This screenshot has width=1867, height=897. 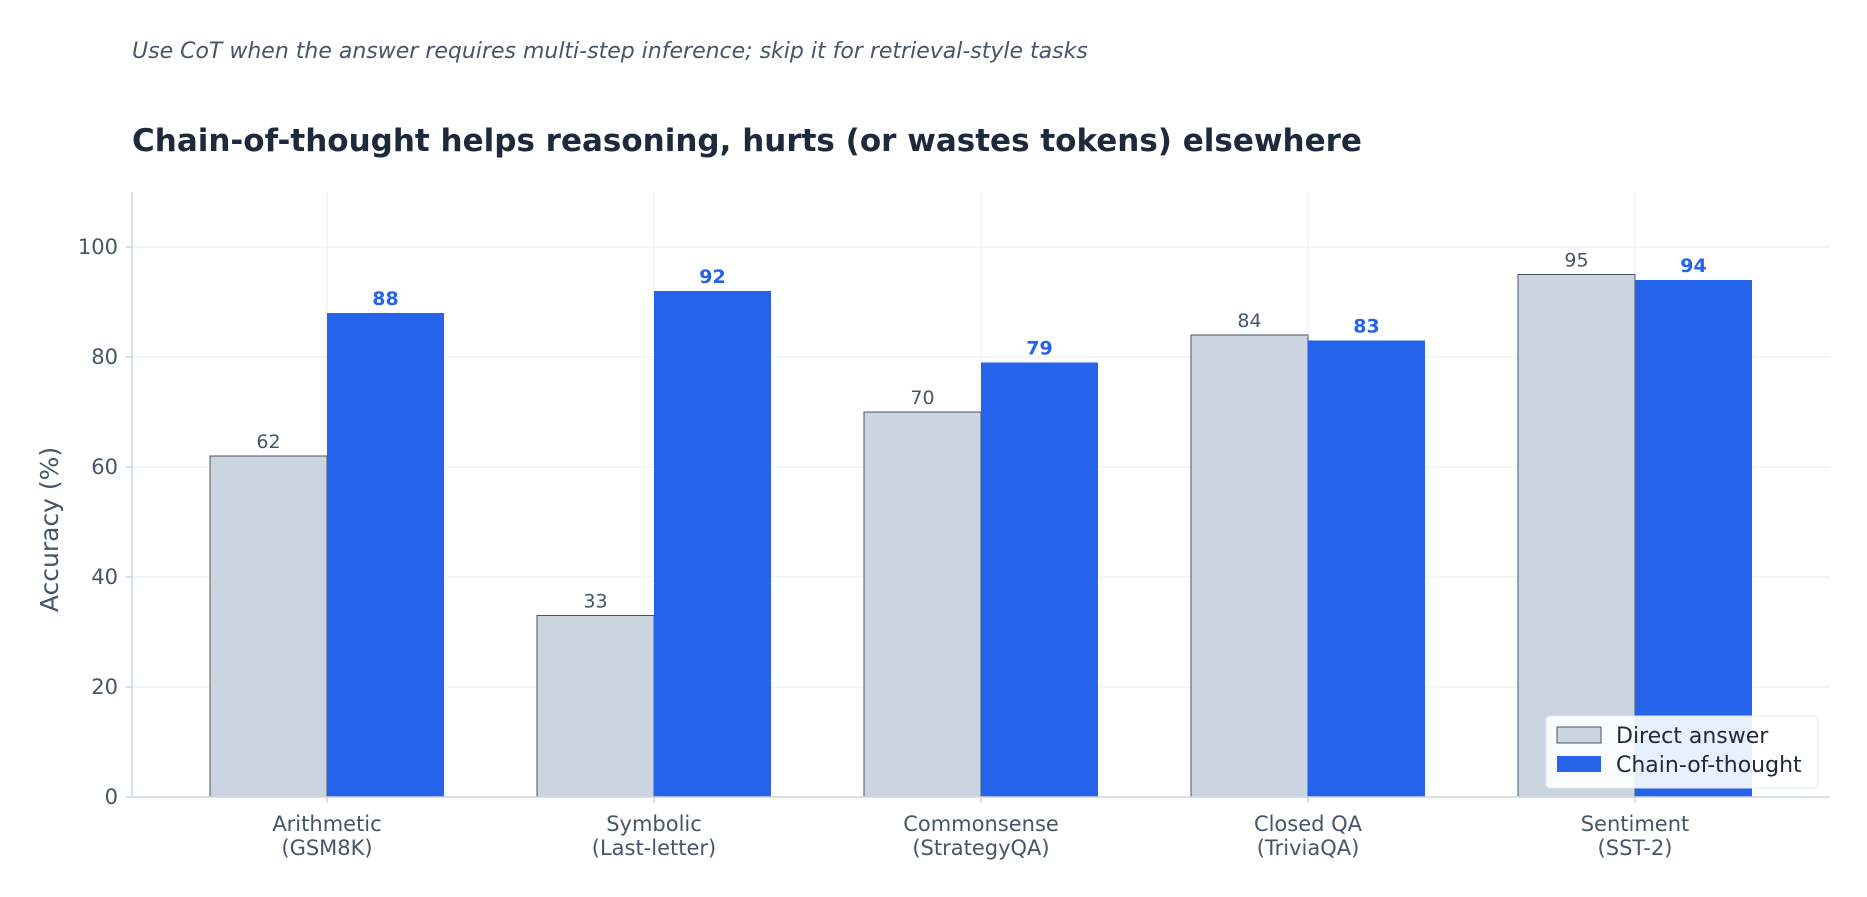 What do you see at coordinates (1635, 824) in the screenshot?
I see `x-tick-label: Sentiment` at bounding box center [1635, 824].